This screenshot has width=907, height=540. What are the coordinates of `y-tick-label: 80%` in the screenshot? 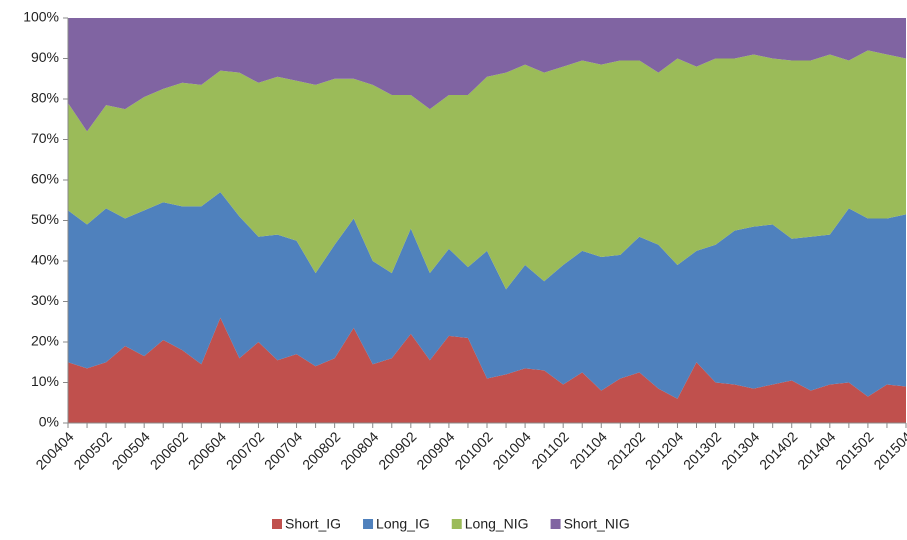 It's located at (45, 98).